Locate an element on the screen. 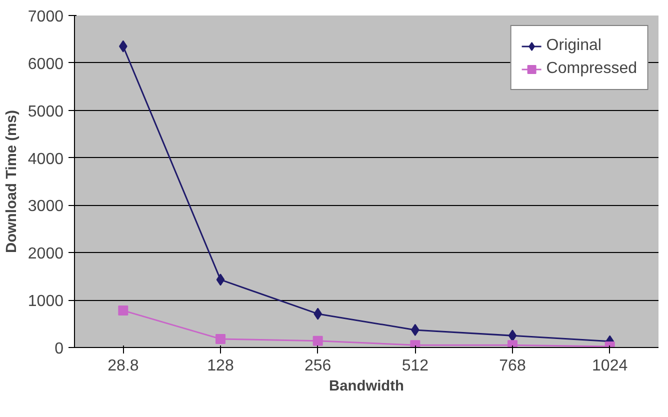  x-tick-label: 768 is located at coordinates (512, 366).